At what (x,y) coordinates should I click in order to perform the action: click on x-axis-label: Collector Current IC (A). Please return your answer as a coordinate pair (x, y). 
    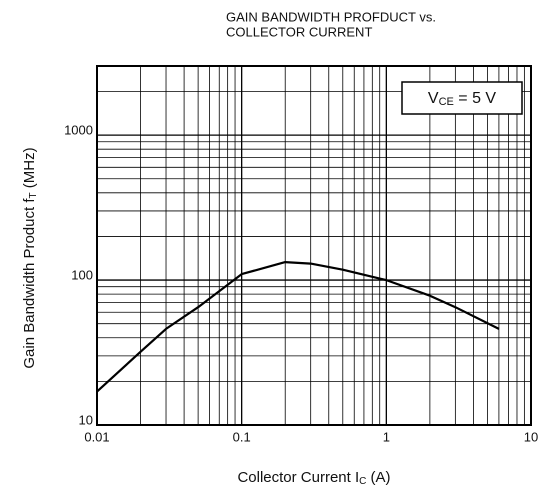
    Looking at the image, I should click on (313, 478).